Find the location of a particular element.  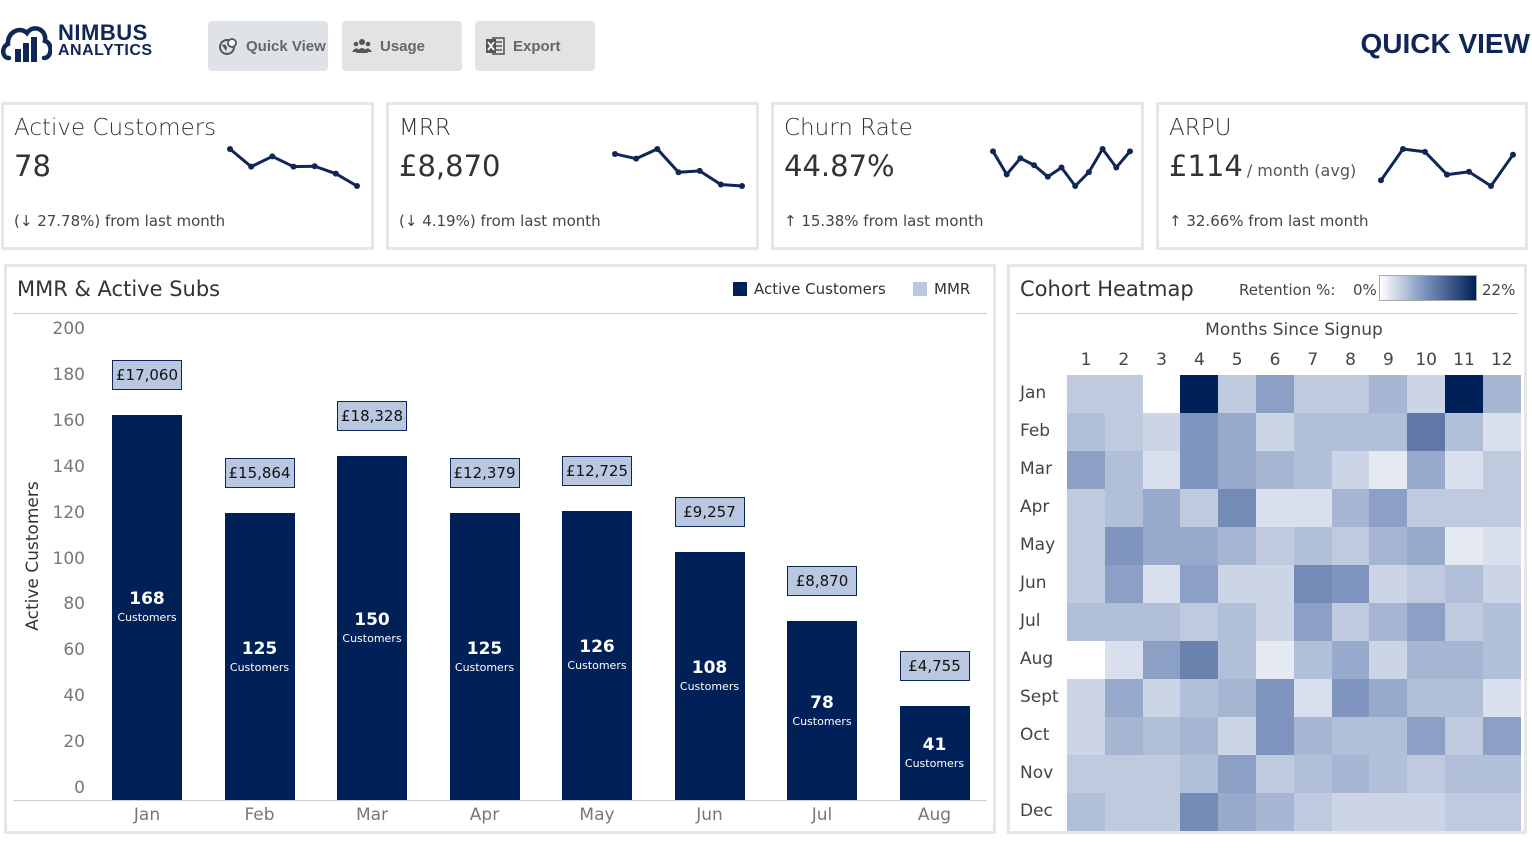

bar-active-customers-jun is located at coordinates (709, 676).